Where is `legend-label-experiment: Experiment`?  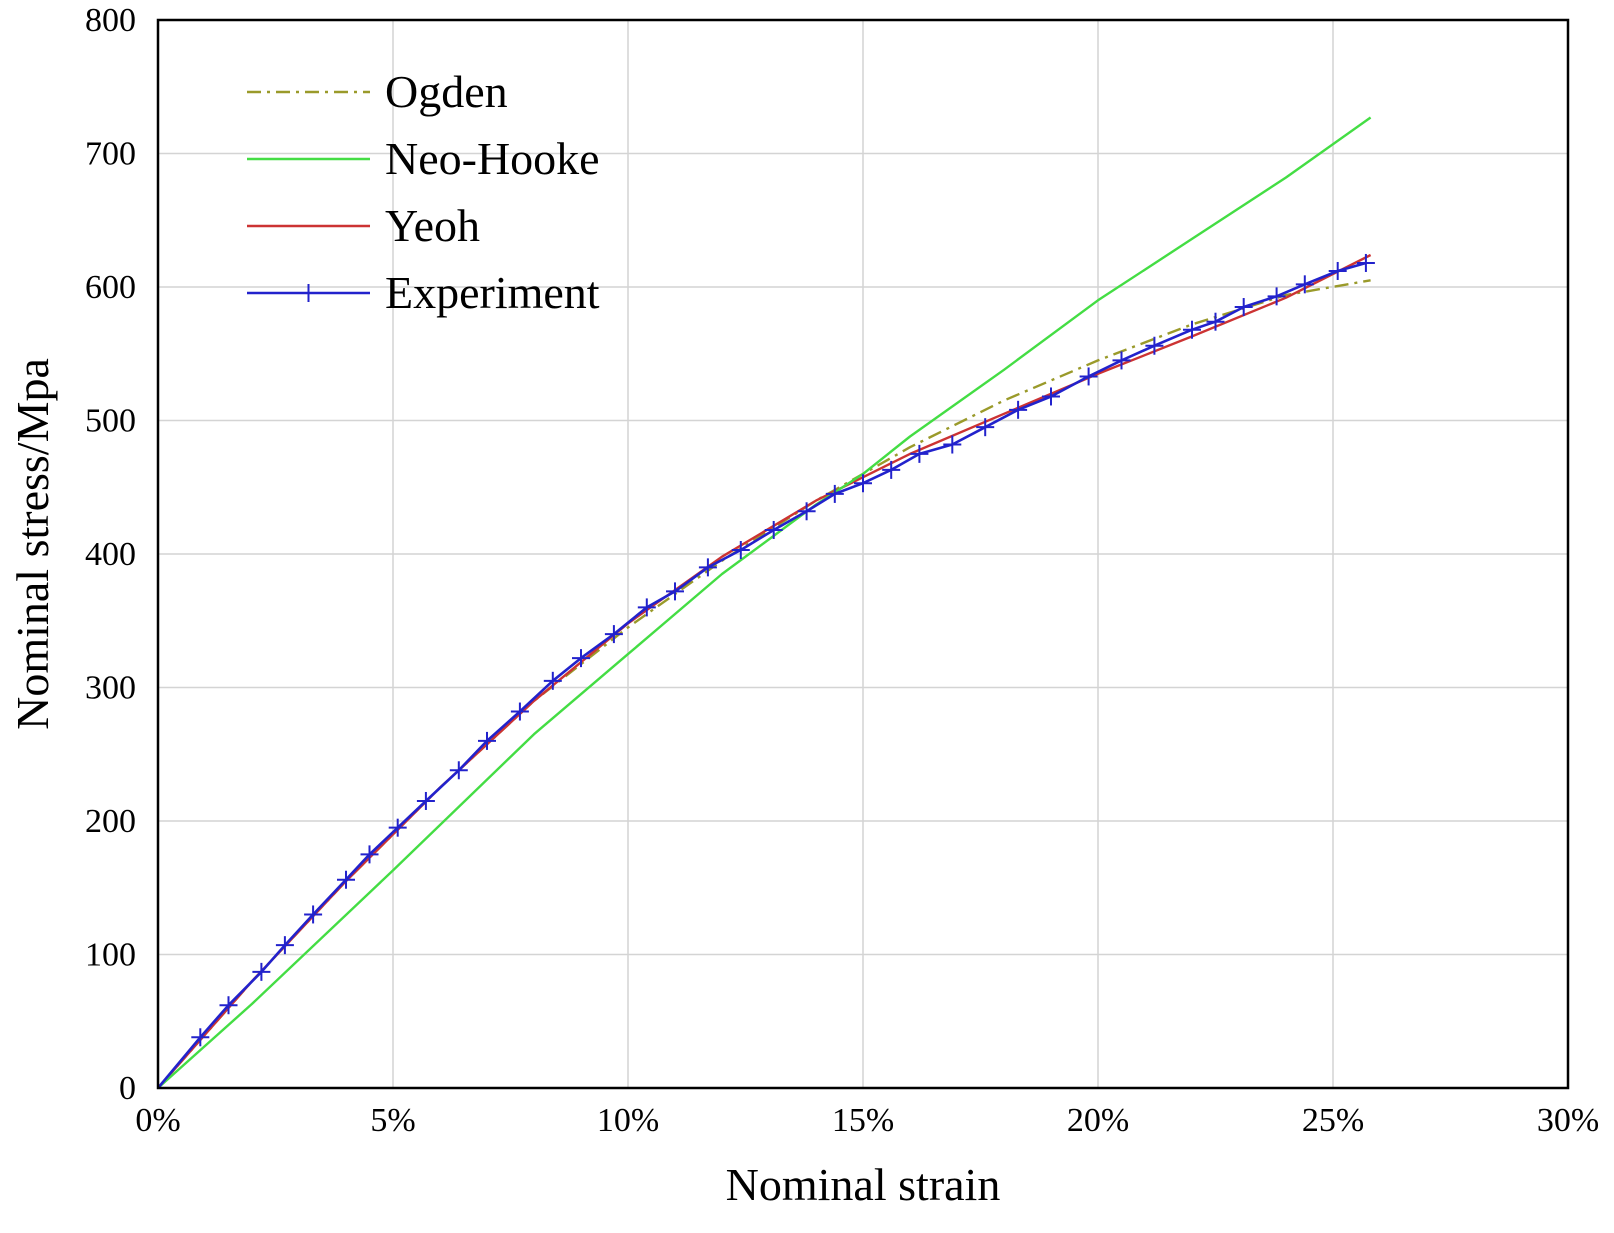
legend-label-experiment: Experiment is located at coordinates (492, 292).